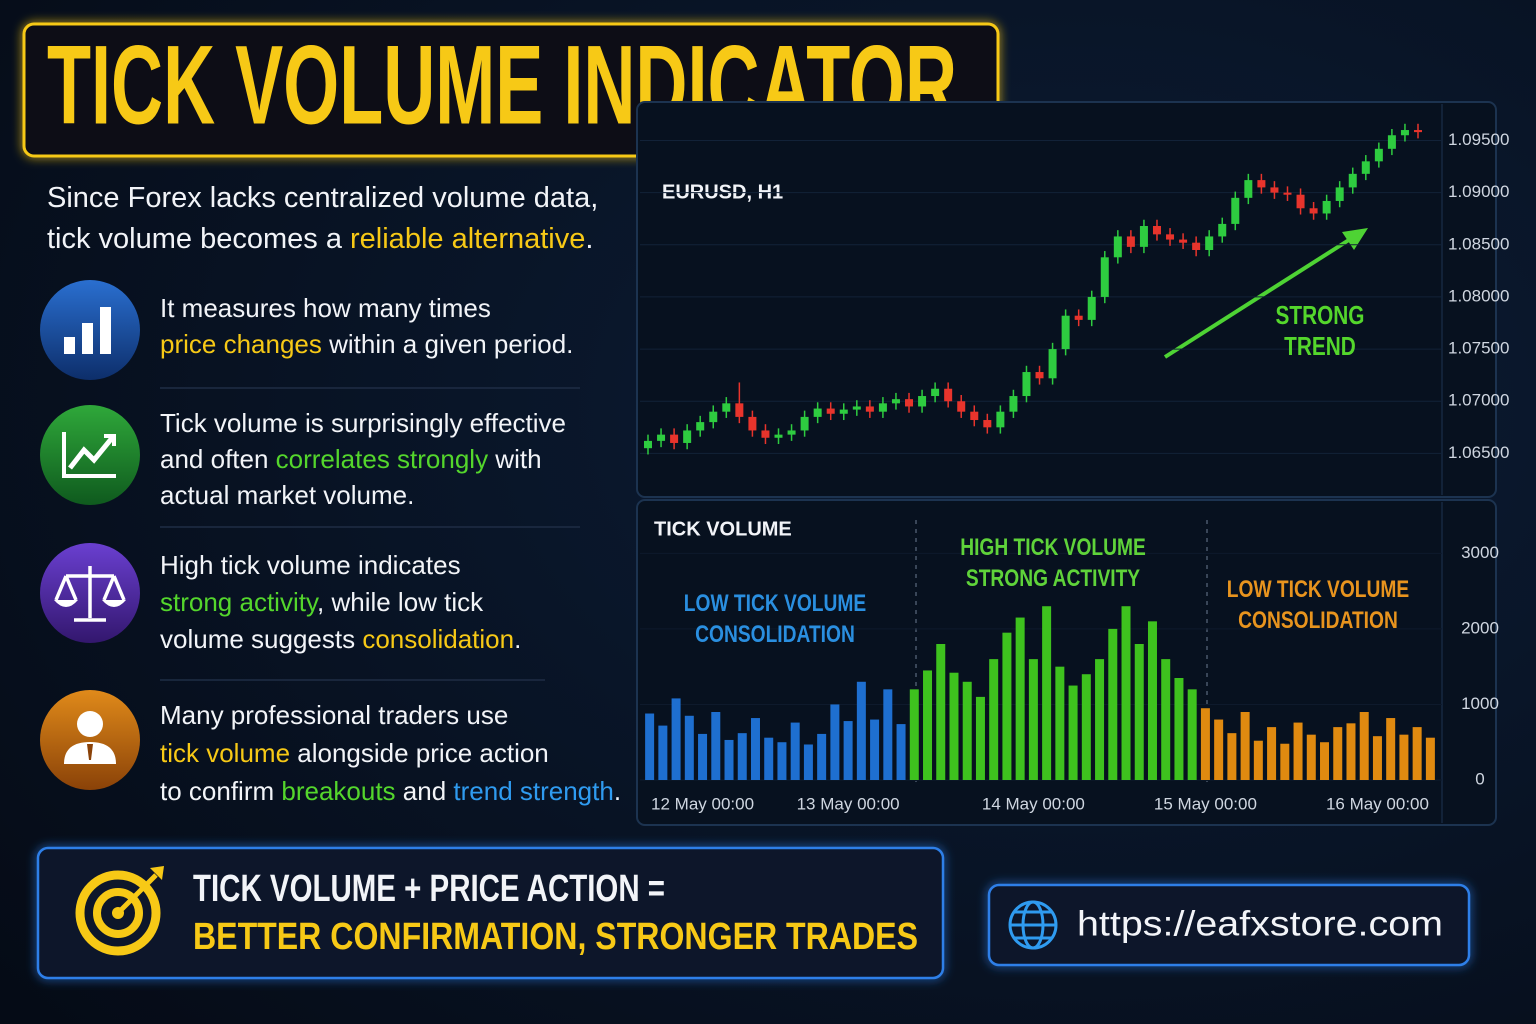  What do you see at coordinates (1480, 703) in the screenshot?
I see `y-tick-label: 1000` at bounding box center [1480, 703].